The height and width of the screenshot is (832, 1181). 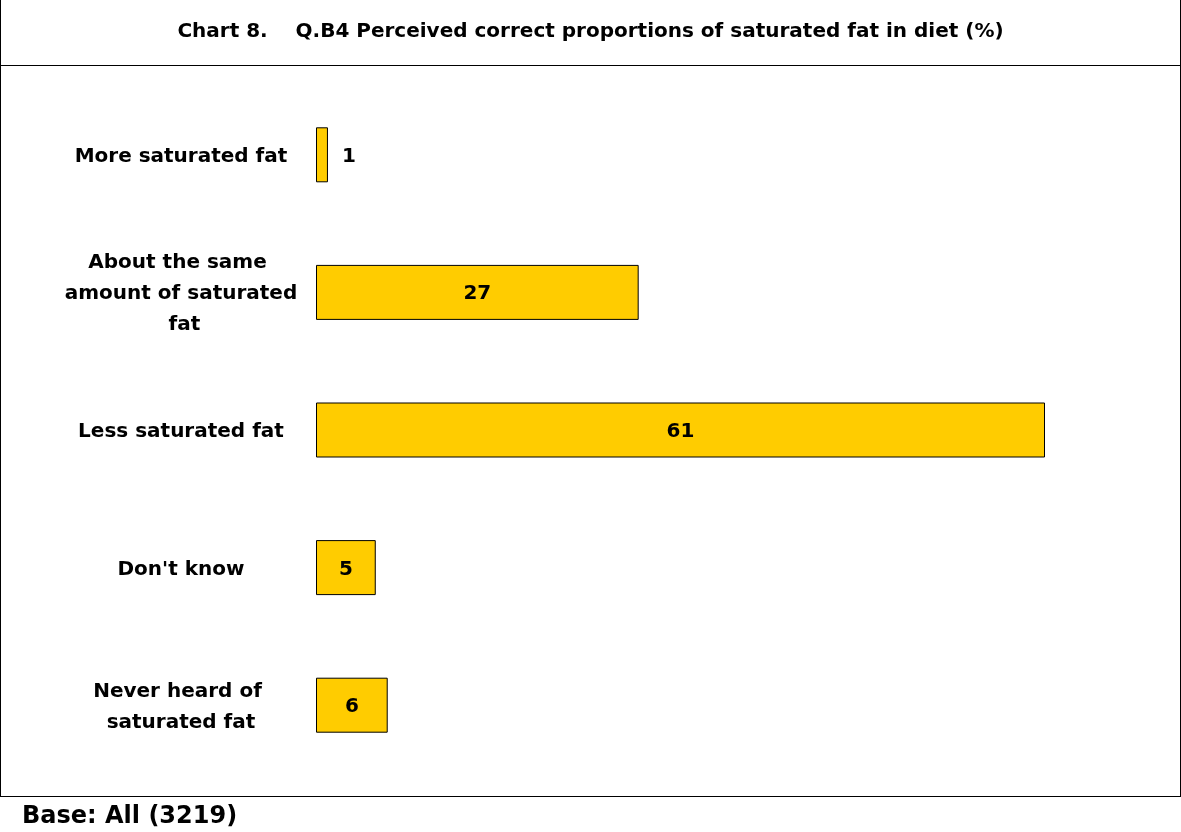 What do you see at coordinates (181, 154) in the screenshot?
I see `y-tick-label: More saturated fat` at bounding box center [181, 154].